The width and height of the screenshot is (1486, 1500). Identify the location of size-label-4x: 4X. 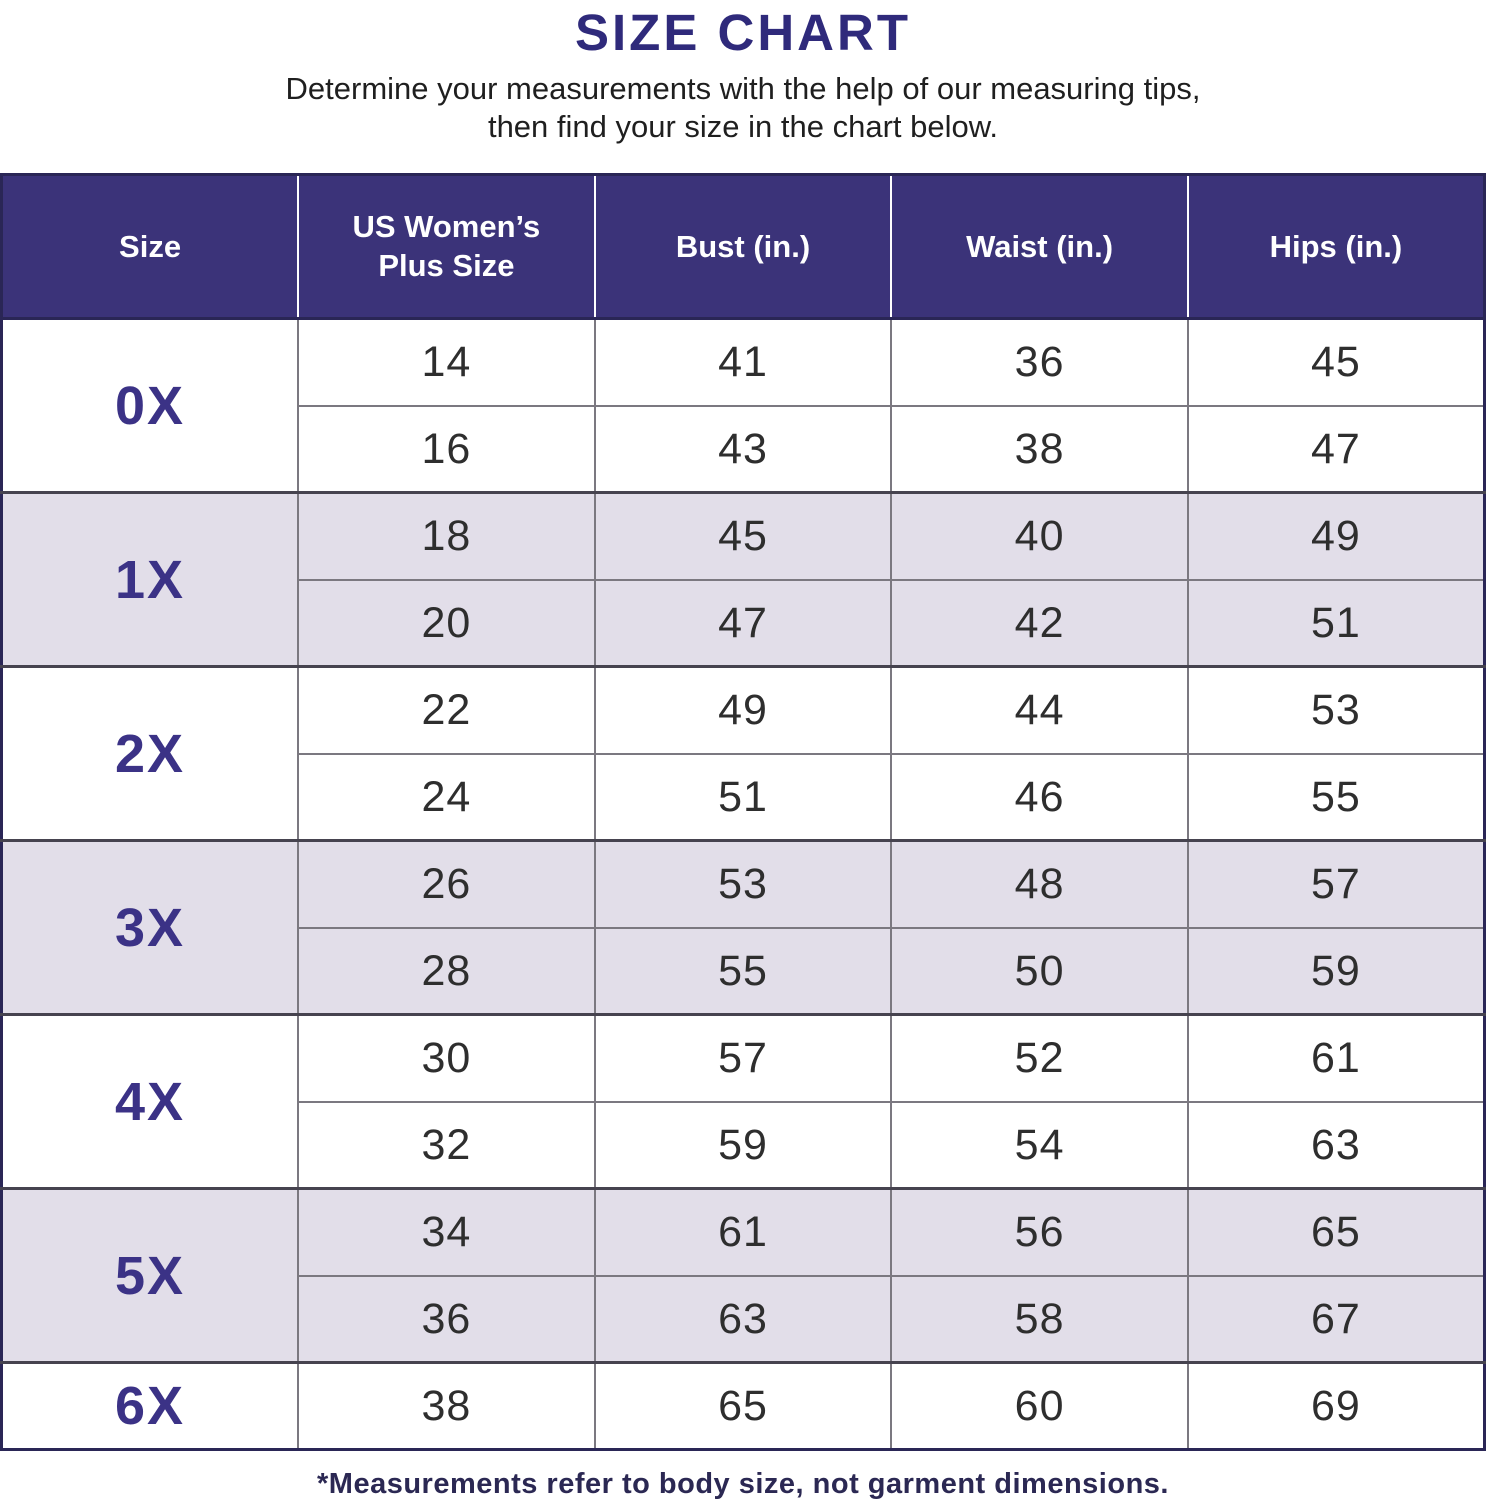
(150, 1101).